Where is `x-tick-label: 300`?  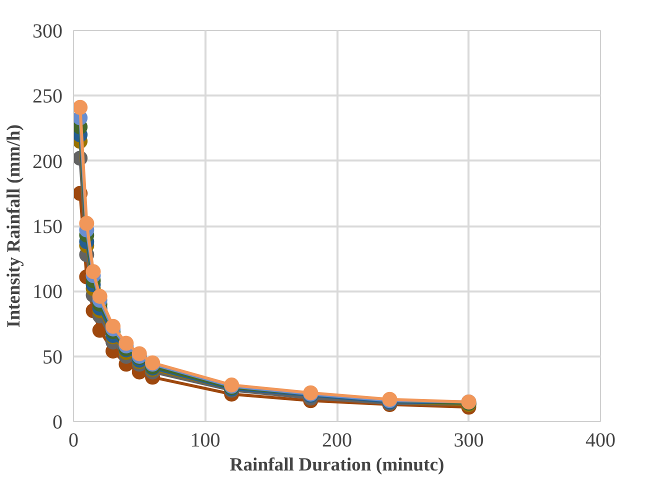
x-tick-label: 300 is located at coordinates (469, 441).